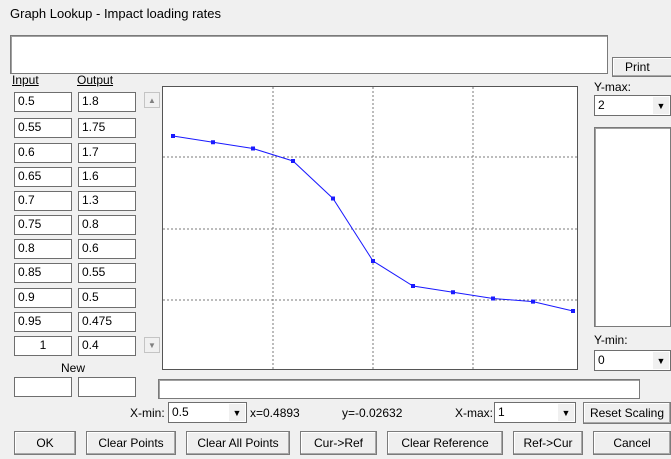 The image size is (671, 459). Describe the element at coordinates (43, 322) in the screenshot. I see `input-cell: 0.95` at that location.